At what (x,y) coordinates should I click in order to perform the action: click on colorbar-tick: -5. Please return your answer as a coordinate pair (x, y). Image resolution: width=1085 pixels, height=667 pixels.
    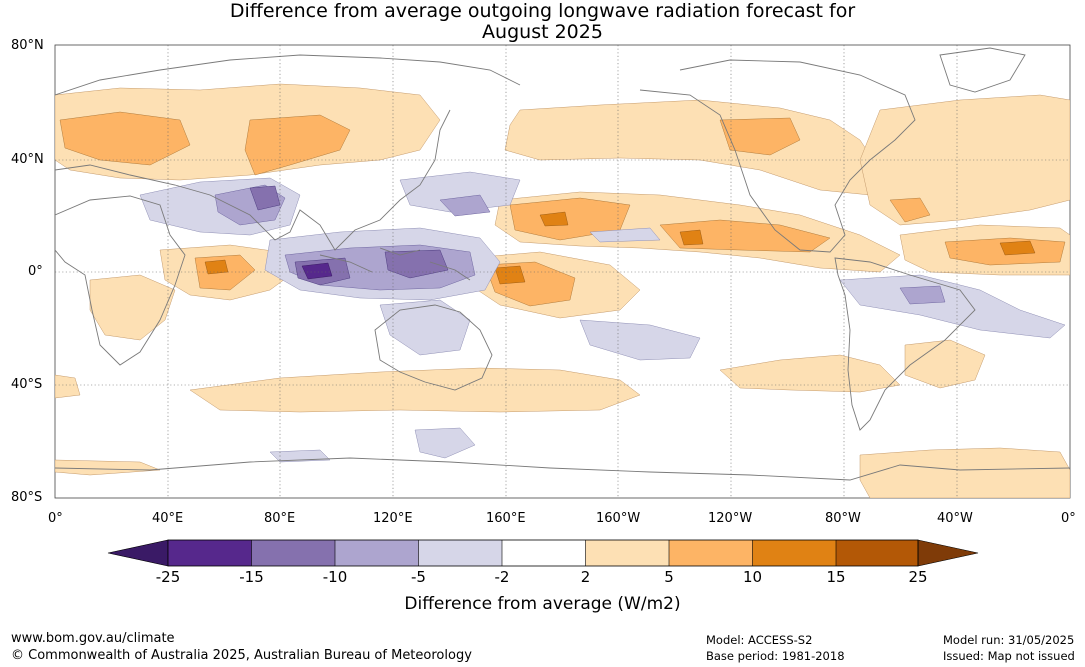
    Looking at the image, I should click on (418, 577).